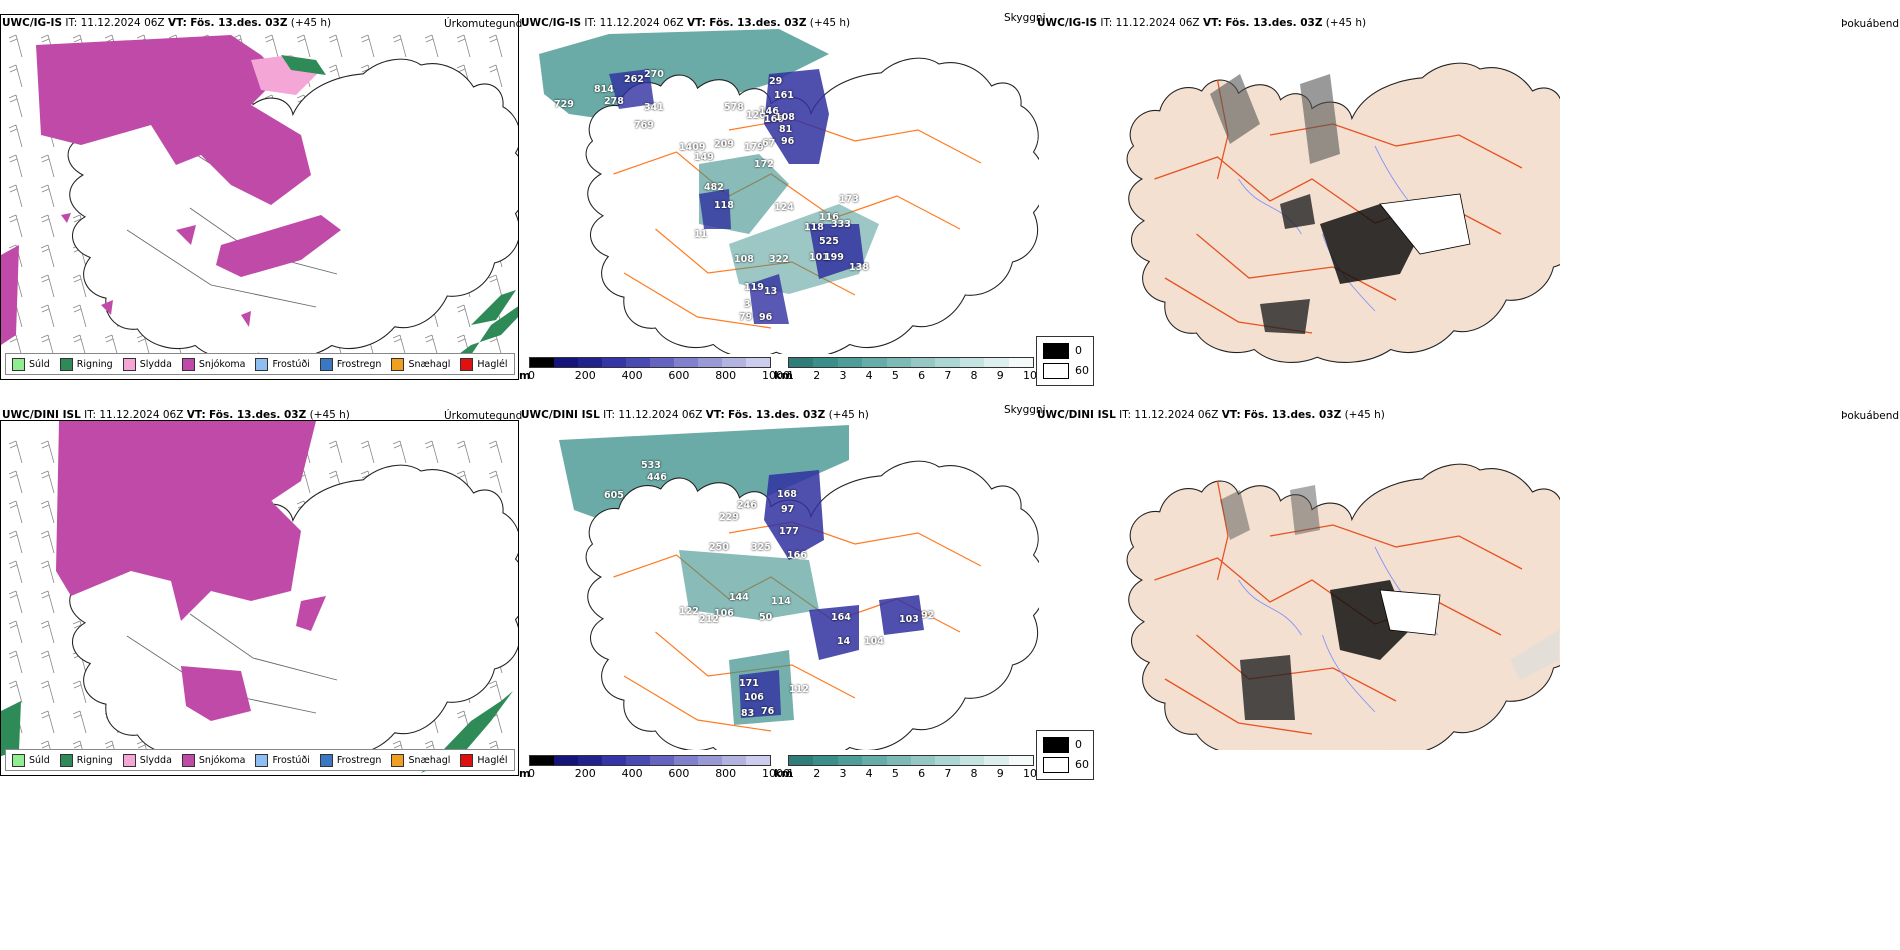 This screenshot has height=950, width=1900. What do you see at coordinates (654, 74) in the screenshot?
I see `value-label: 270` at bounding box center [654, 74].